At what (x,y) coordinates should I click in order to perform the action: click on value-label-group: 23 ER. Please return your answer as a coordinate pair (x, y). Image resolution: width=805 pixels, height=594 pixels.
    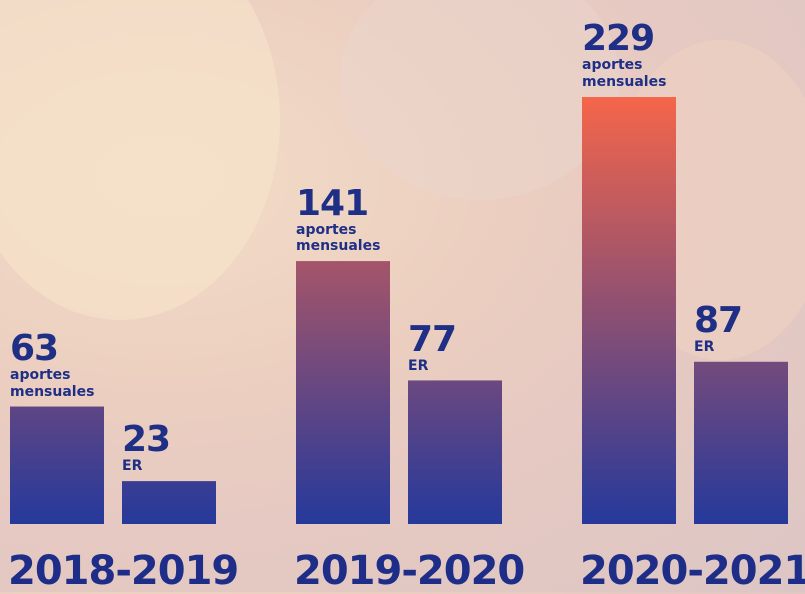
    Looking at the image, I should click on (172, 448).